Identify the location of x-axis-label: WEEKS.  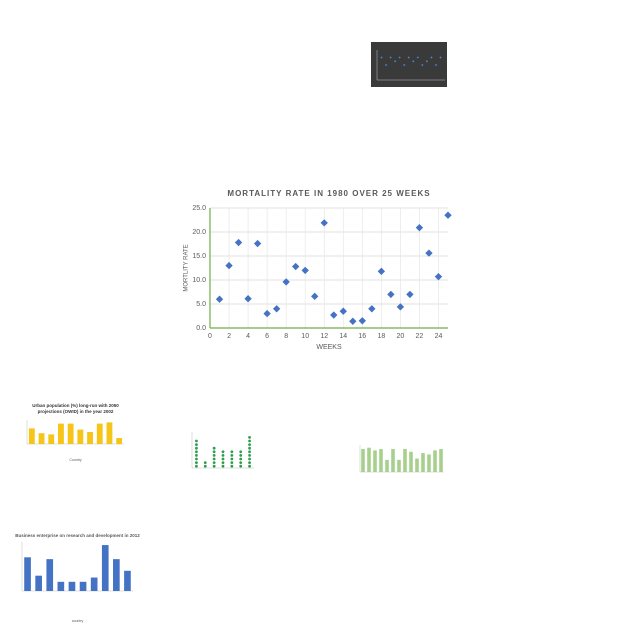
(329, 347).